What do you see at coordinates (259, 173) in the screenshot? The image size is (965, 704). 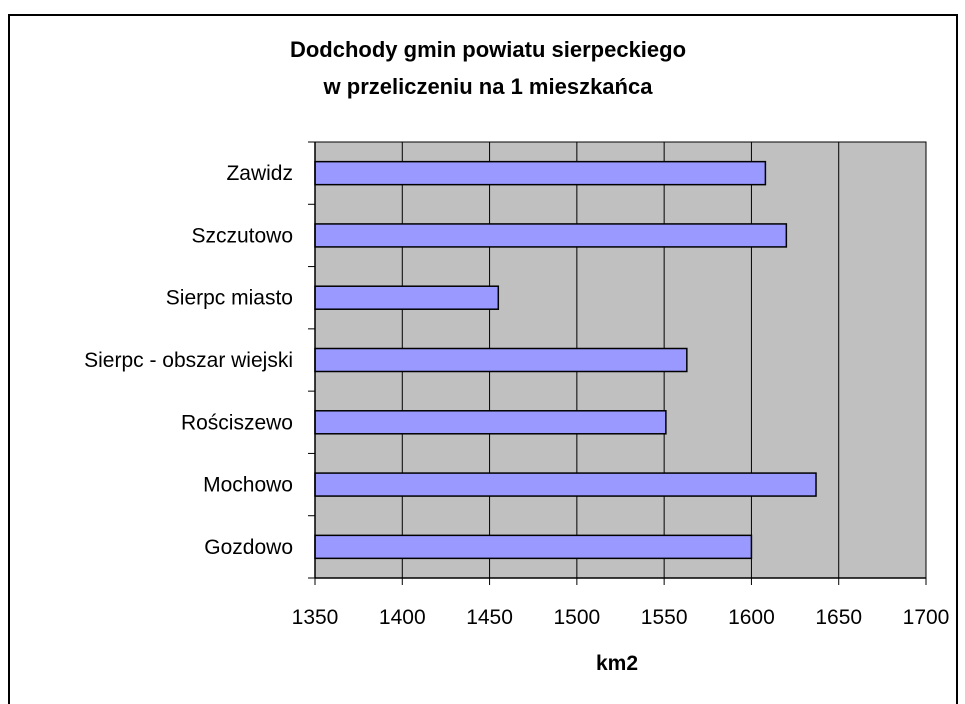 I see `y-tick-label: Zawidz` at bounding box center [259, 173].